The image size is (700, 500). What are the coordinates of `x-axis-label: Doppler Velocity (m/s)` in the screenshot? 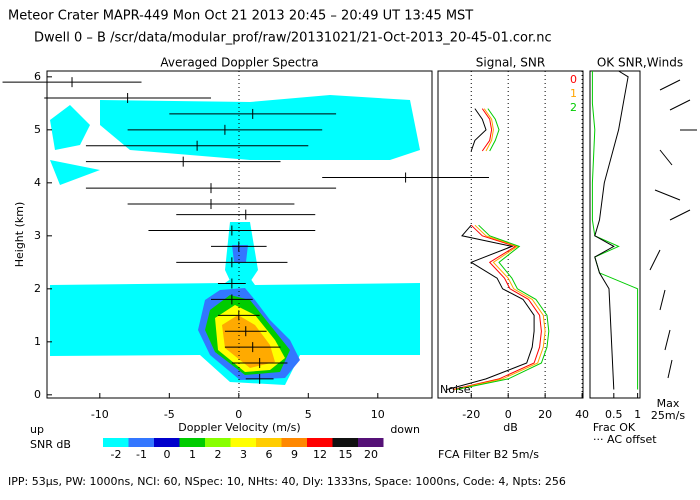 It's located at (239, 427).